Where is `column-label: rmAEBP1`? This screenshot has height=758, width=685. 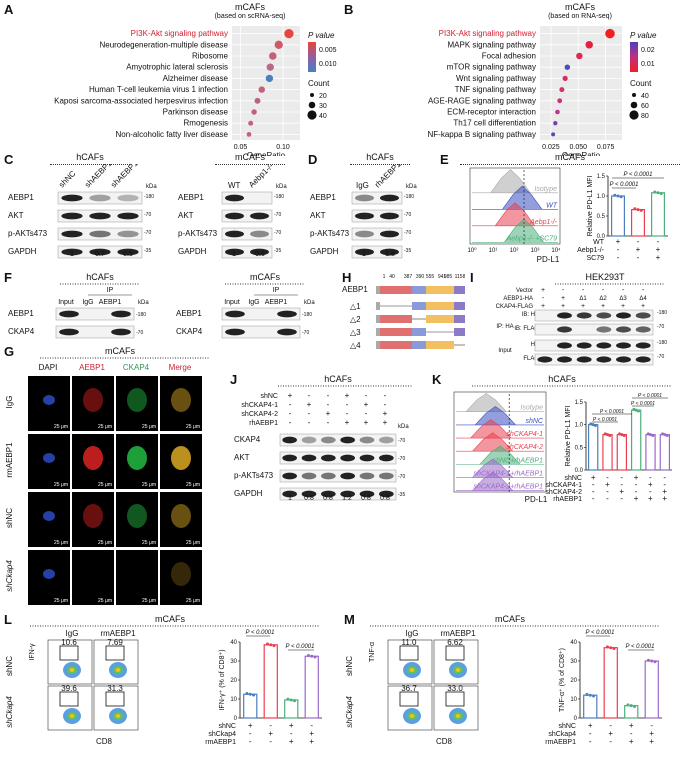
column-label: rmAEBP1 is located at coordinates (458, 633).